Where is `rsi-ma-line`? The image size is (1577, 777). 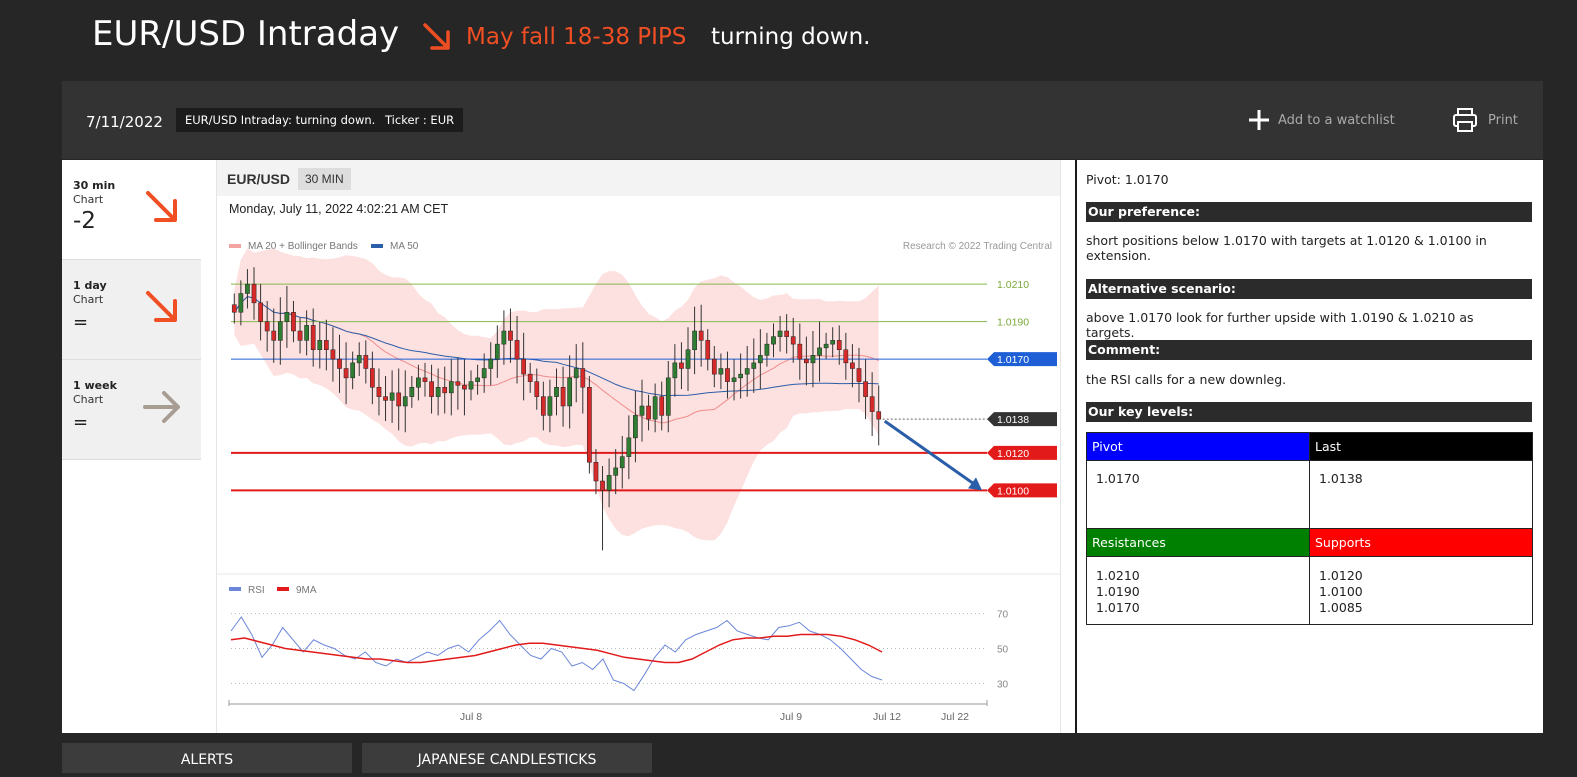
rsi-ma-line is located at coordinates (556, 648).